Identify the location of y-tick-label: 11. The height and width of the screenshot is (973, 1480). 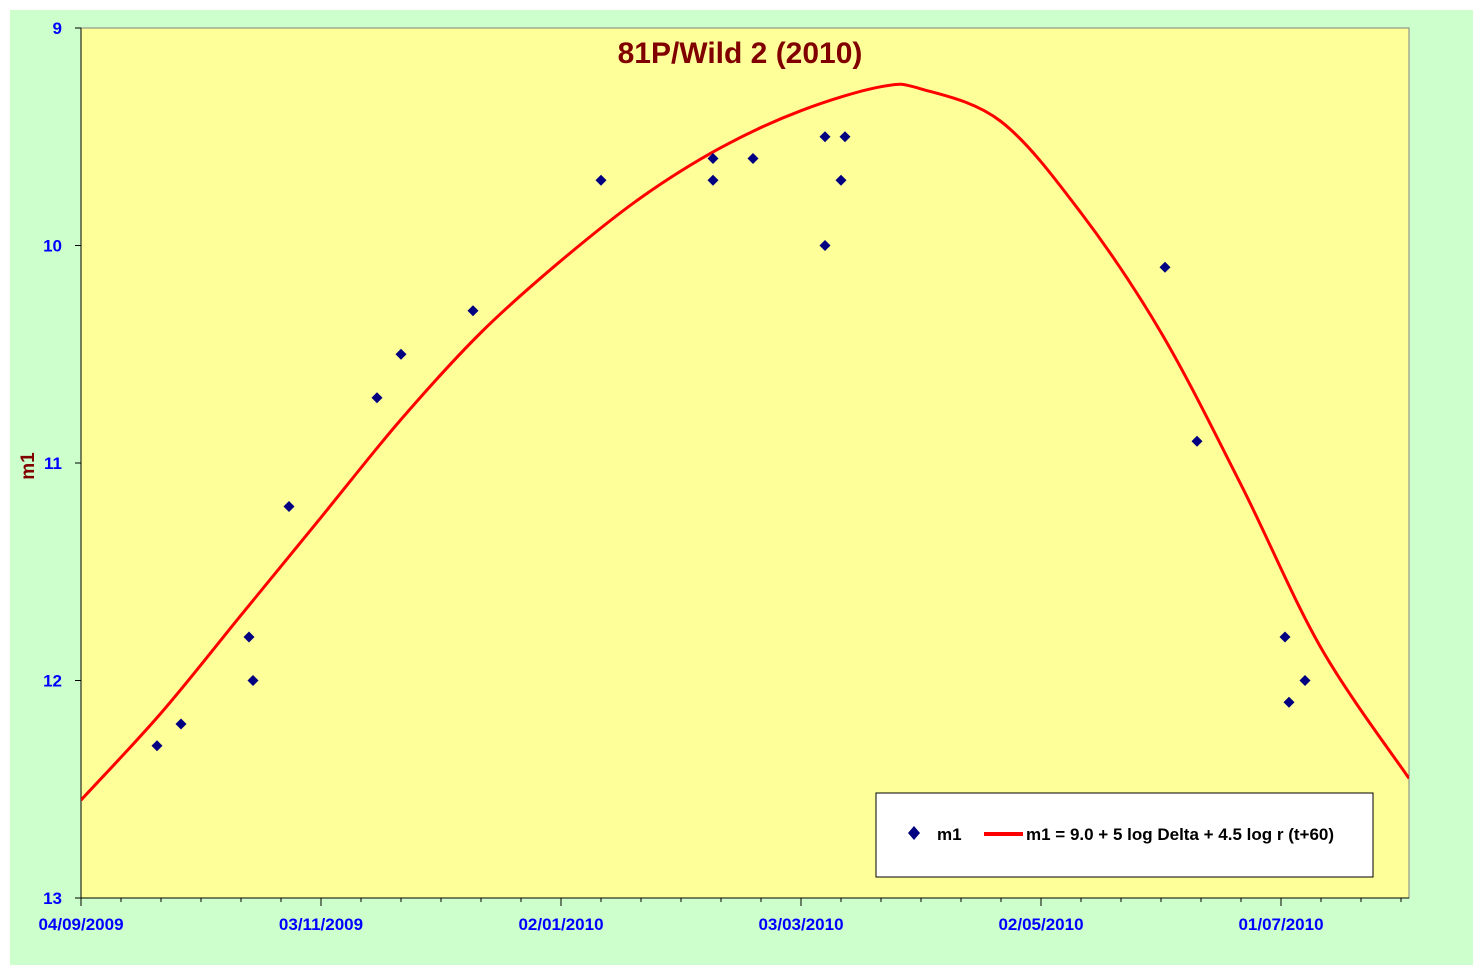
(53, 463).